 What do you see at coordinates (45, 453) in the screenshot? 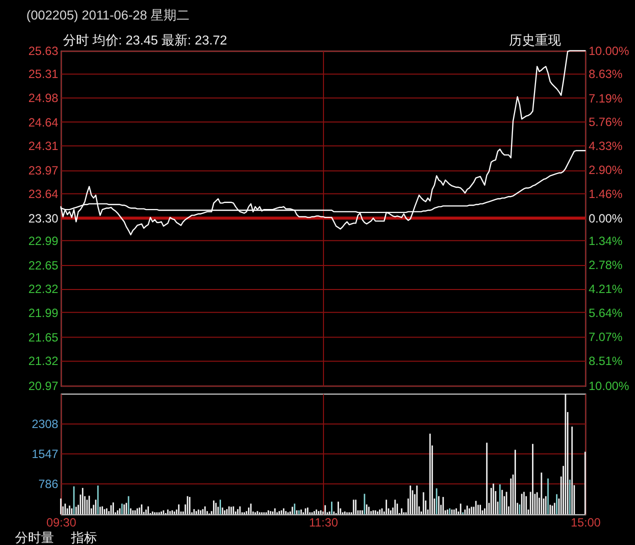
I see `y-tick-label: 1547` at bounding box center [45, 453].